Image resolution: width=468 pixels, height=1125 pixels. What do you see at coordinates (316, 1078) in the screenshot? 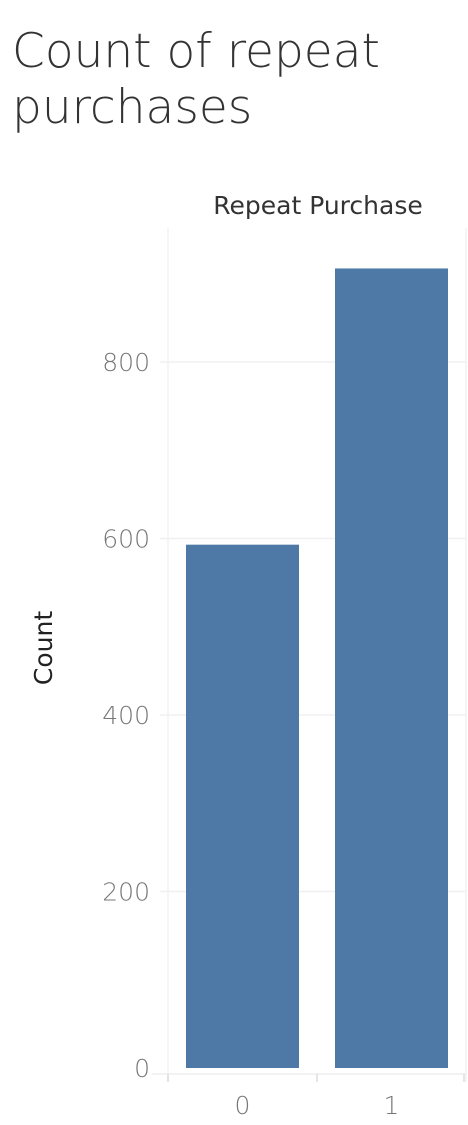
I see `x-tick-marks` at bounding box center [316, 1078].